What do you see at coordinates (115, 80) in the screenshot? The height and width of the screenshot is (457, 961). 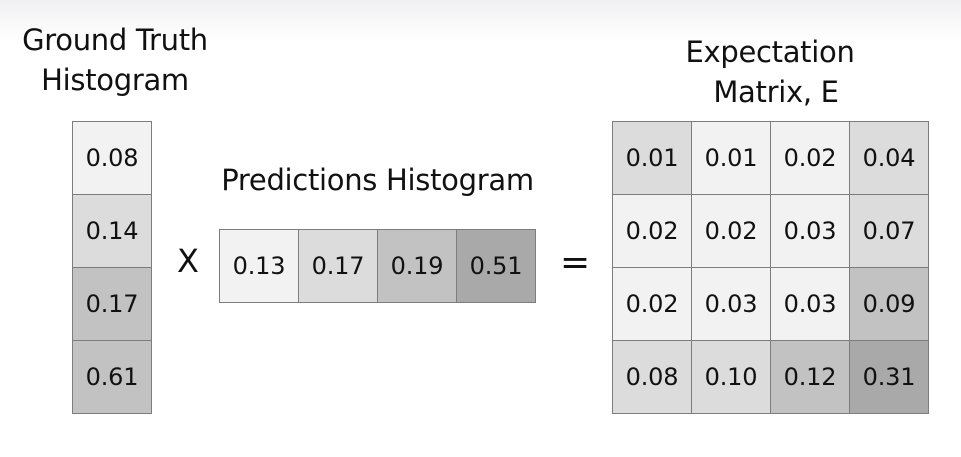 I see `ground-truth-title-line-2: Histogram` at bounding box center [115, 80].